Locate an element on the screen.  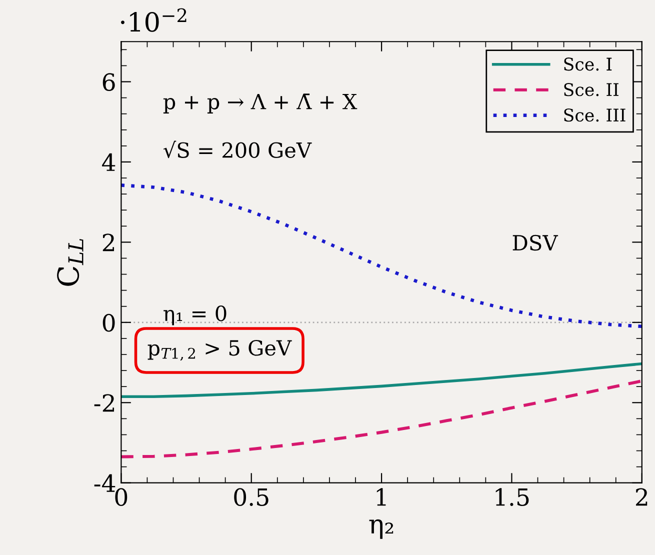
legend-label: Sce. I is located at coordinates (588, 64).